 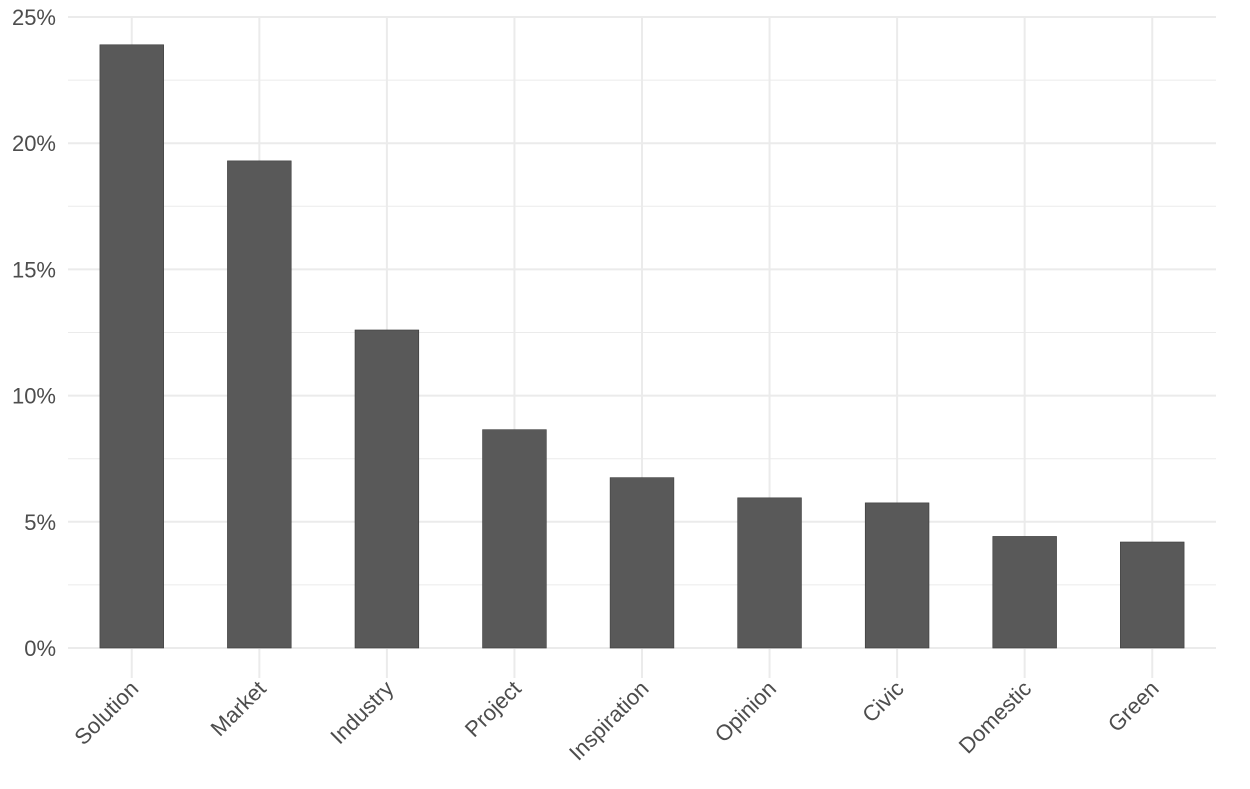 I want to click on bar-inspiration, so click(x=642, y=563).